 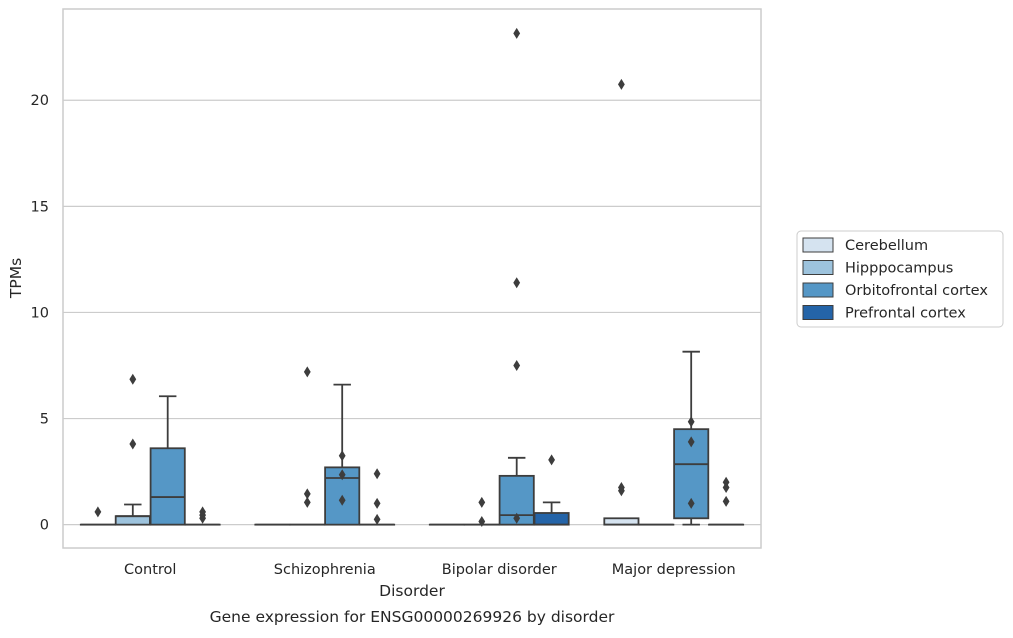 I want to click on y-tick-labels: 0 5 10 15 20, so click(x=40, y=313).